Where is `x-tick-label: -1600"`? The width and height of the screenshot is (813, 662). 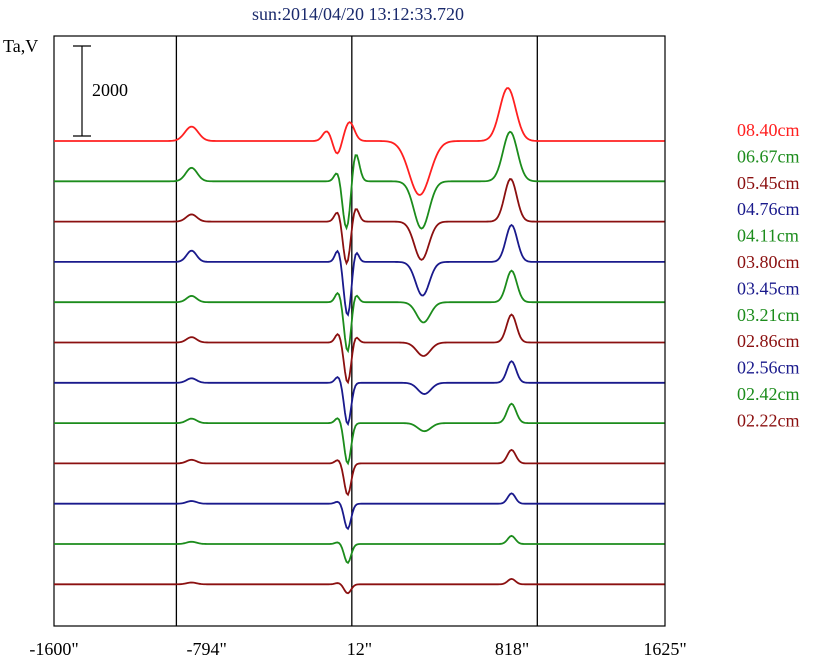
x-tick-label: -1600" is located at coordinates (53, 649).